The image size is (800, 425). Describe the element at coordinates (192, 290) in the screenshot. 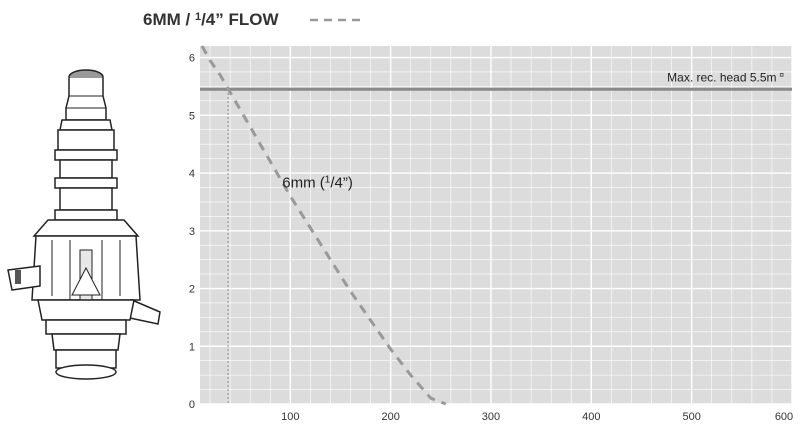

I see `y-tick-label: 2` at that location.